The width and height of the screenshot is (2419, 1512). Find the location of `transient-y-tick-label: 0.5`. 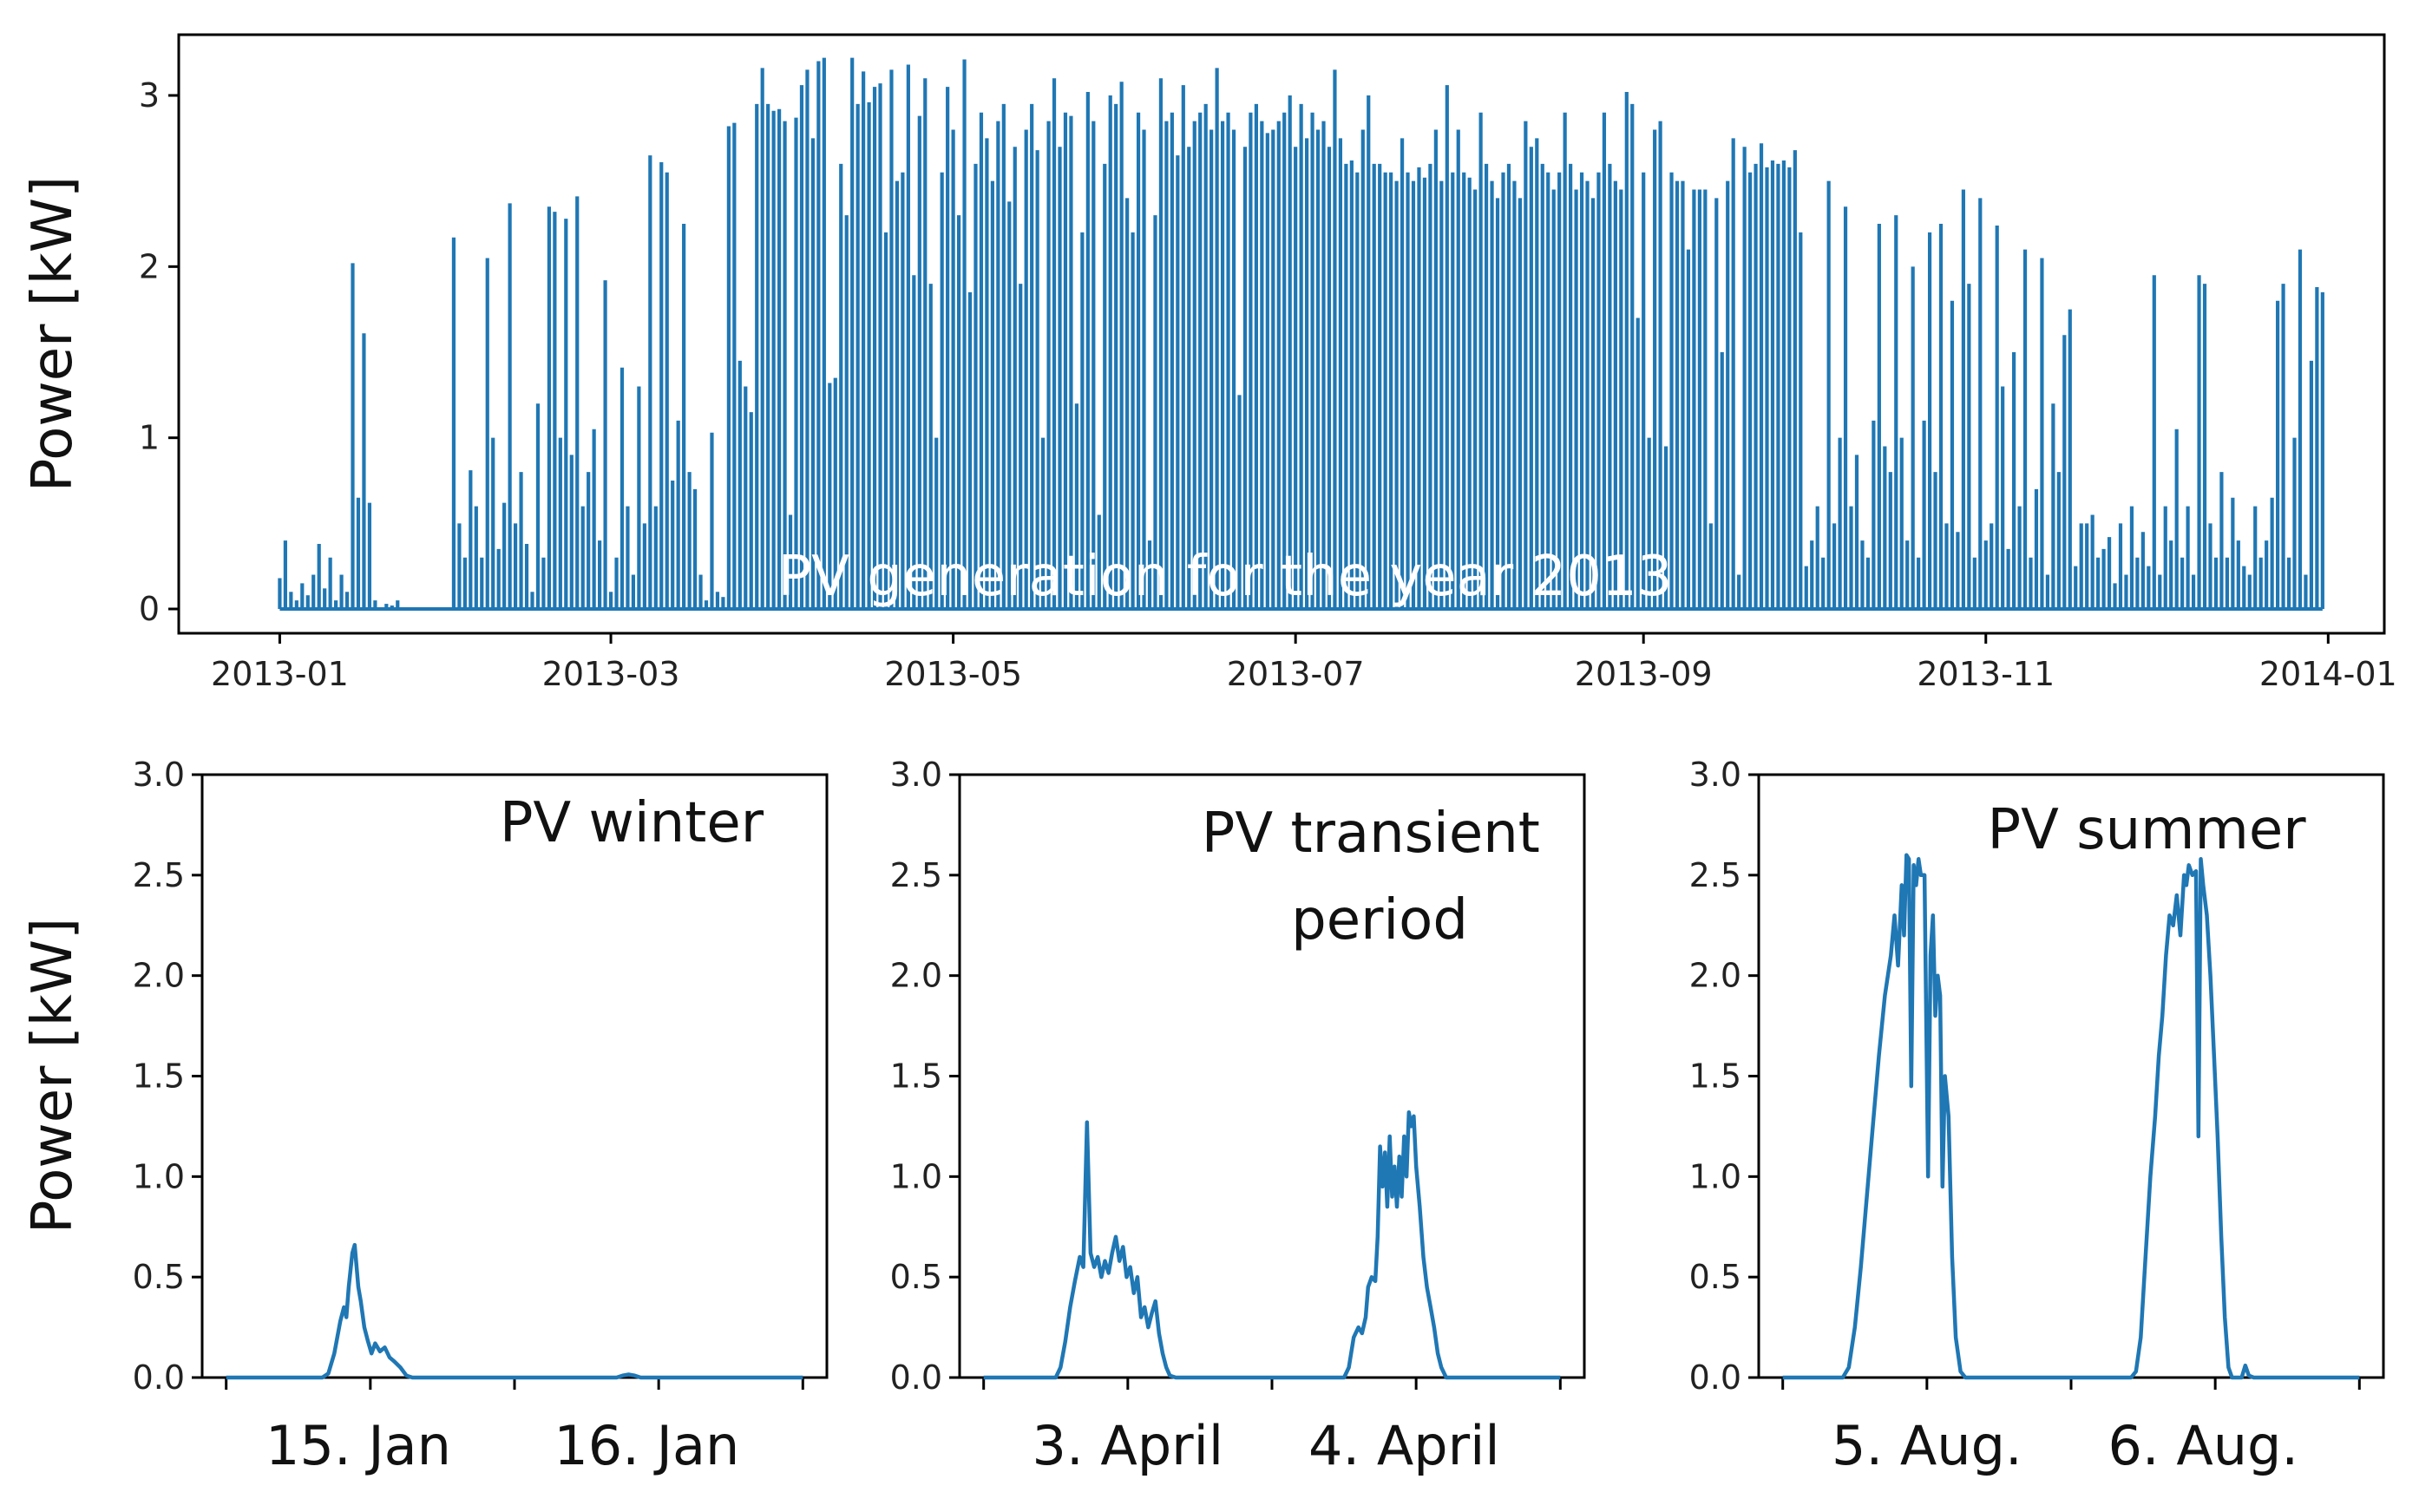

transient-y-tick-label: 0.5 is located at coordinates (916, 1277).